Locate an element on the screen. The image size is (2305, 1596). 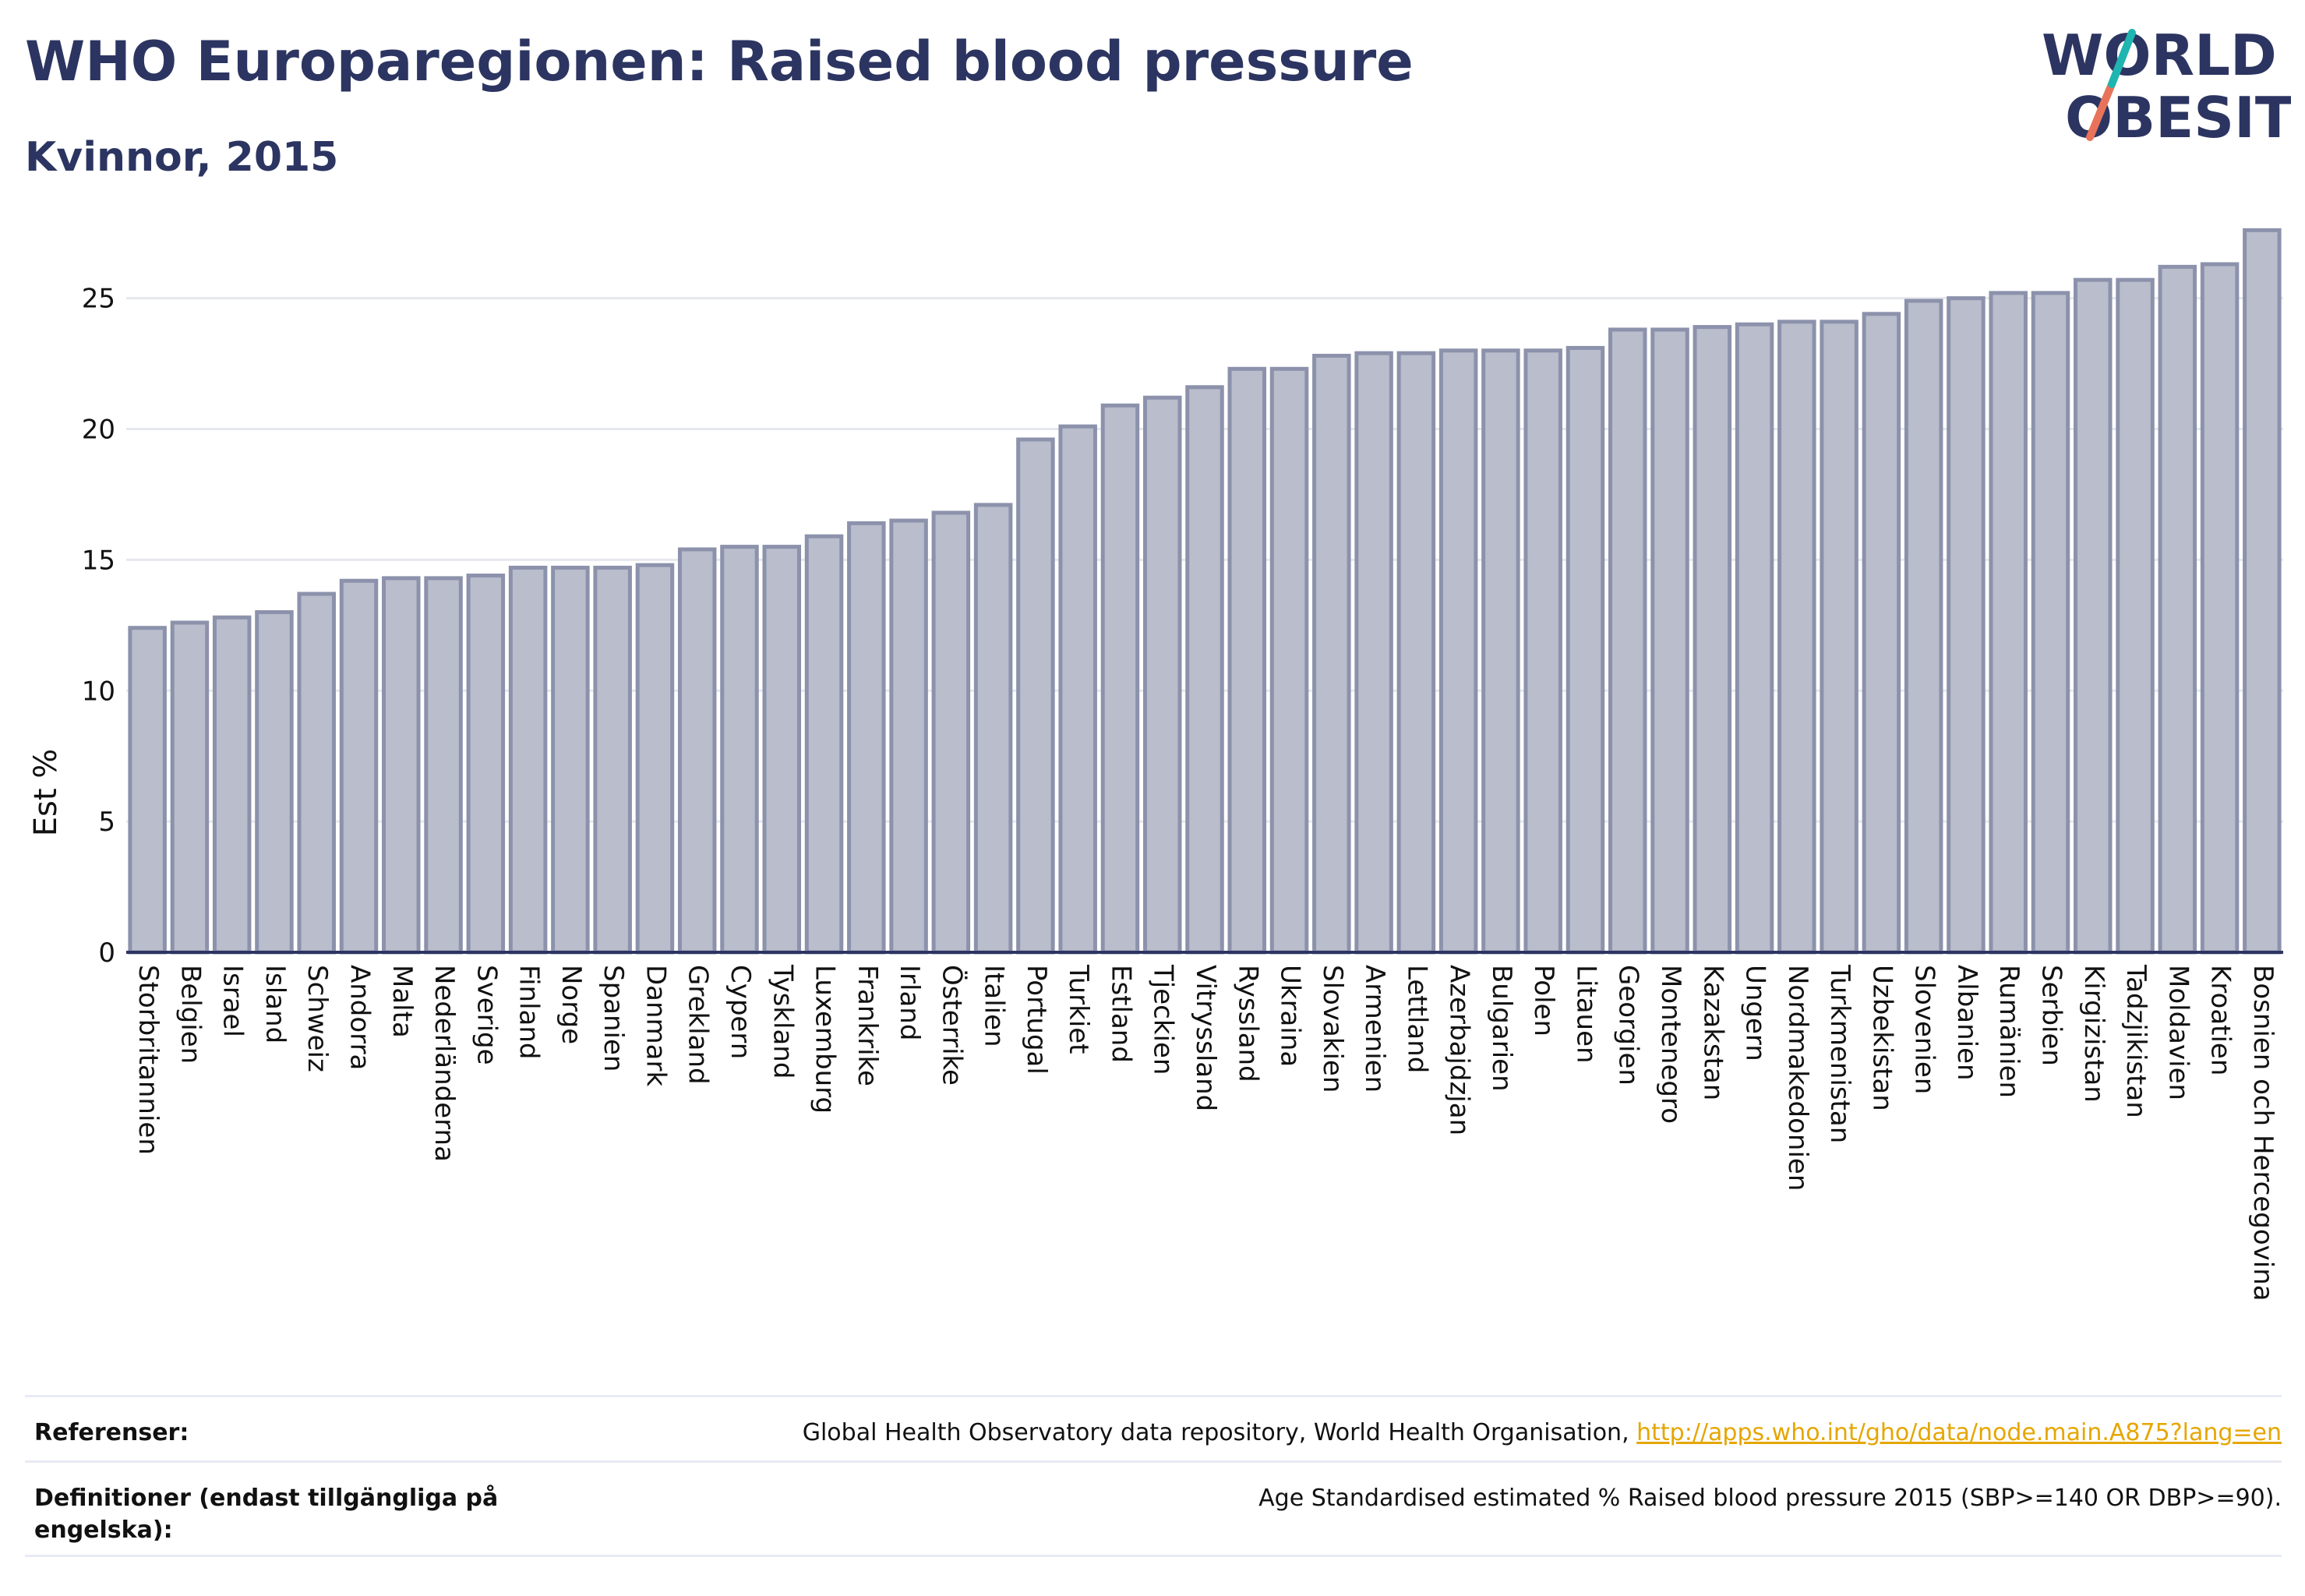
x-category-label: Georgien is located at coordinates (1629, 1025).